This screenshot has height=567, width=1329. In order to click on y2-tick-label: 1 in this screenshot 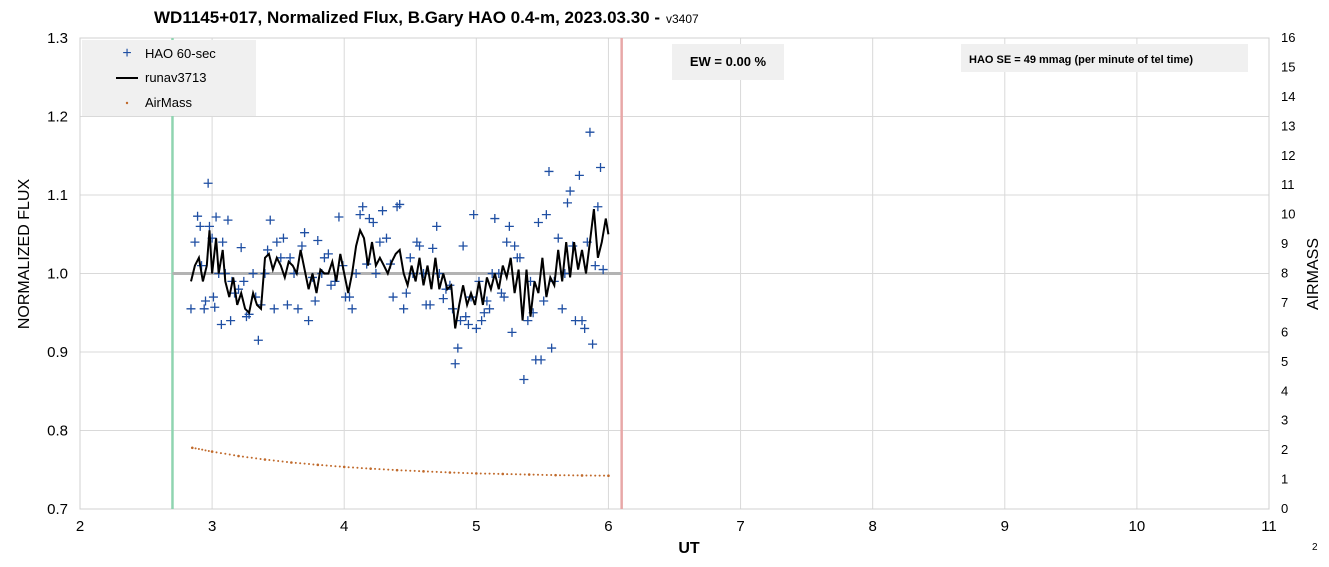, I will do `click(1284, 479)`.